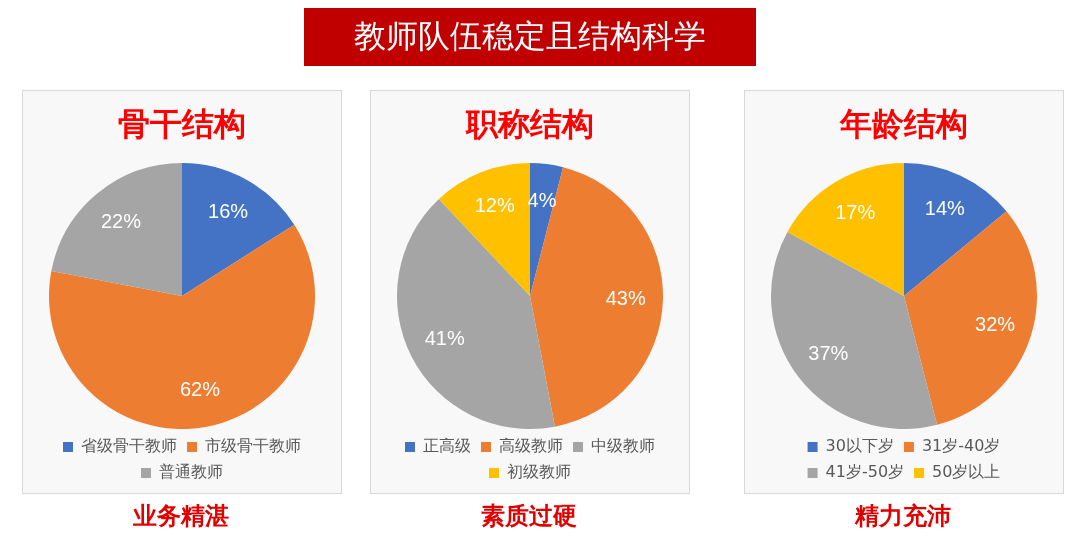 Image resolution: width=1080 pixels, height=542 pixels. I want to click on data-label: 14%, so click(944, 207).